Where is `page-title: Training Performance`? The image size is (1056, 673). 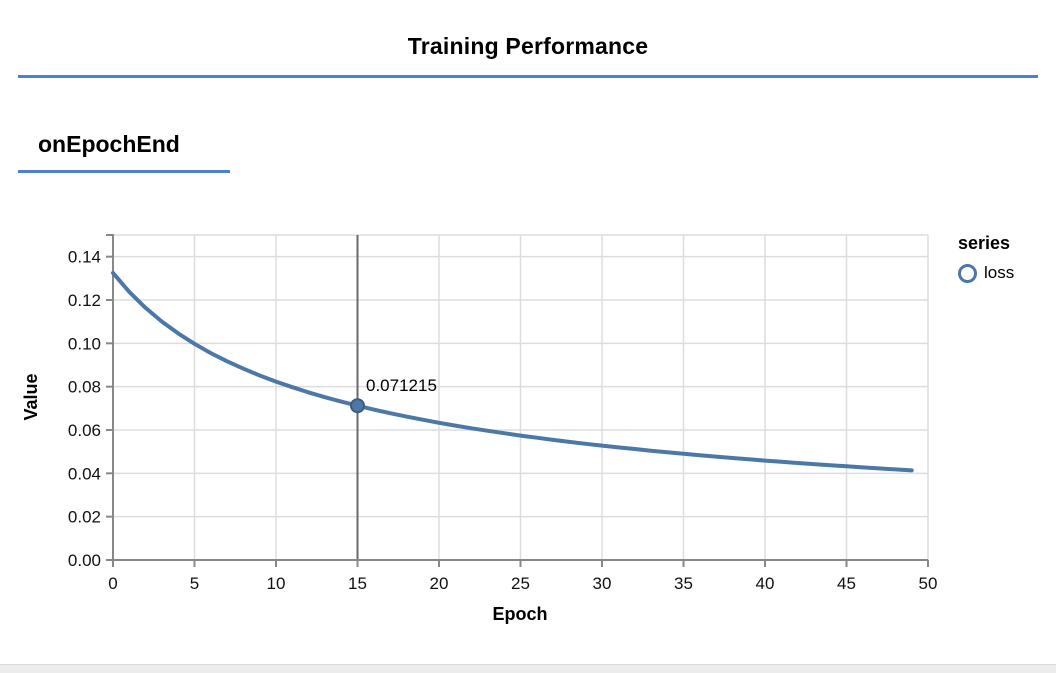 page-title: Training Performance is located at coordinates (528, 46).